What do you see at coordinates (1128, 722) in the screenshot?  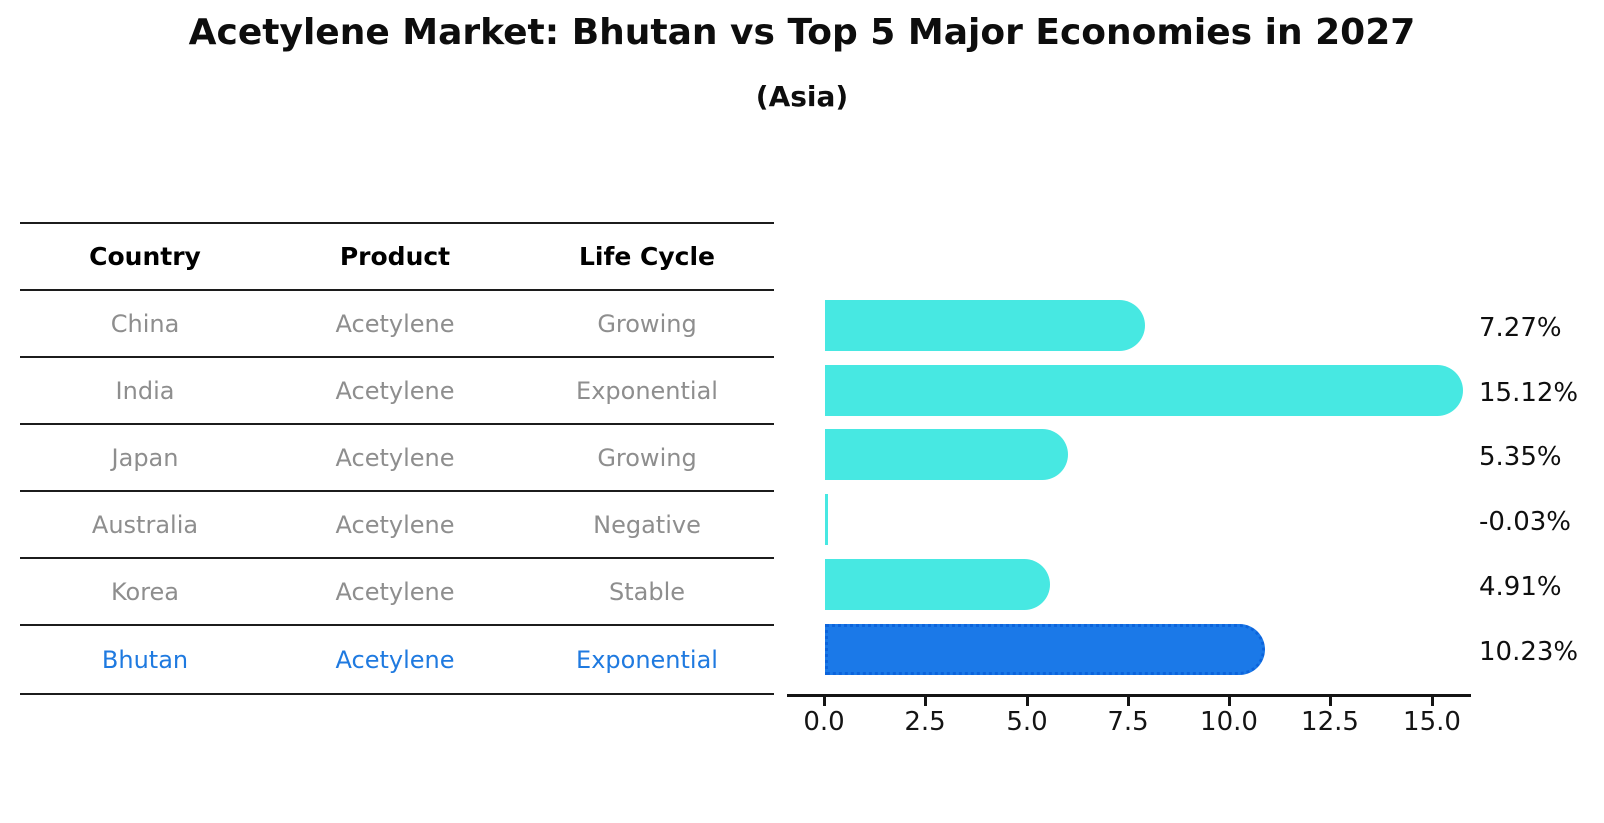 I see `x-axis-tick-label: 7.5` at bounding box center [1128, 722].